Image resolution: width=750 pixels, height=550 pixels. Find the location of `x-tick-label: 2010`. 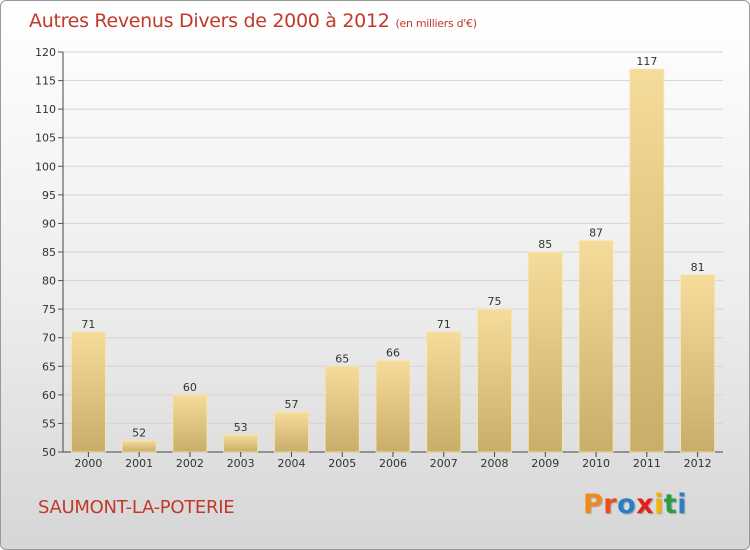

x-tick-label: 2010 is located at coordinates (596, 463).